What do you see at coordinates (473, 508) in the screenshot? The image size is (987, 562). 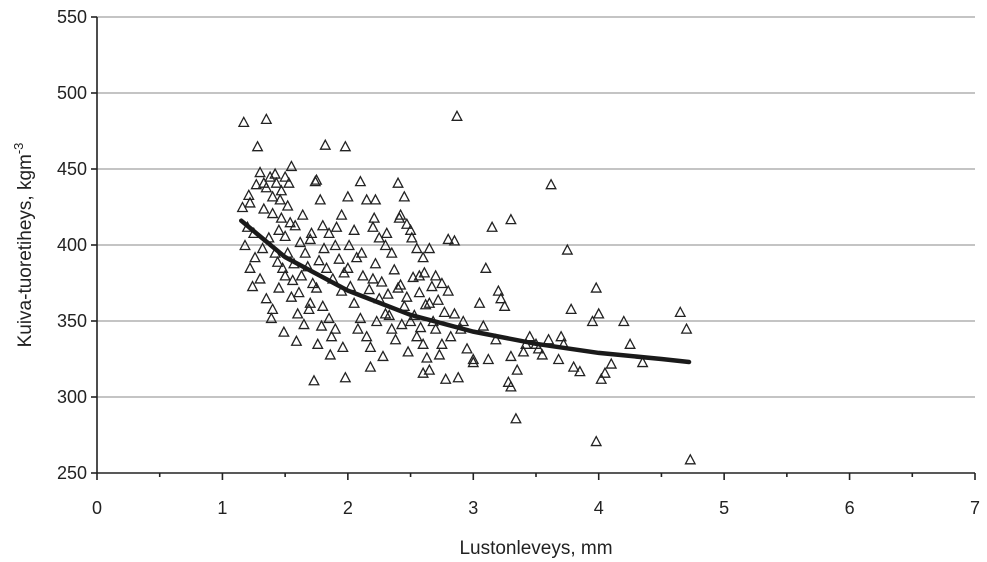 I see `x-tick-label: 3` at bounding box center [473, 508].